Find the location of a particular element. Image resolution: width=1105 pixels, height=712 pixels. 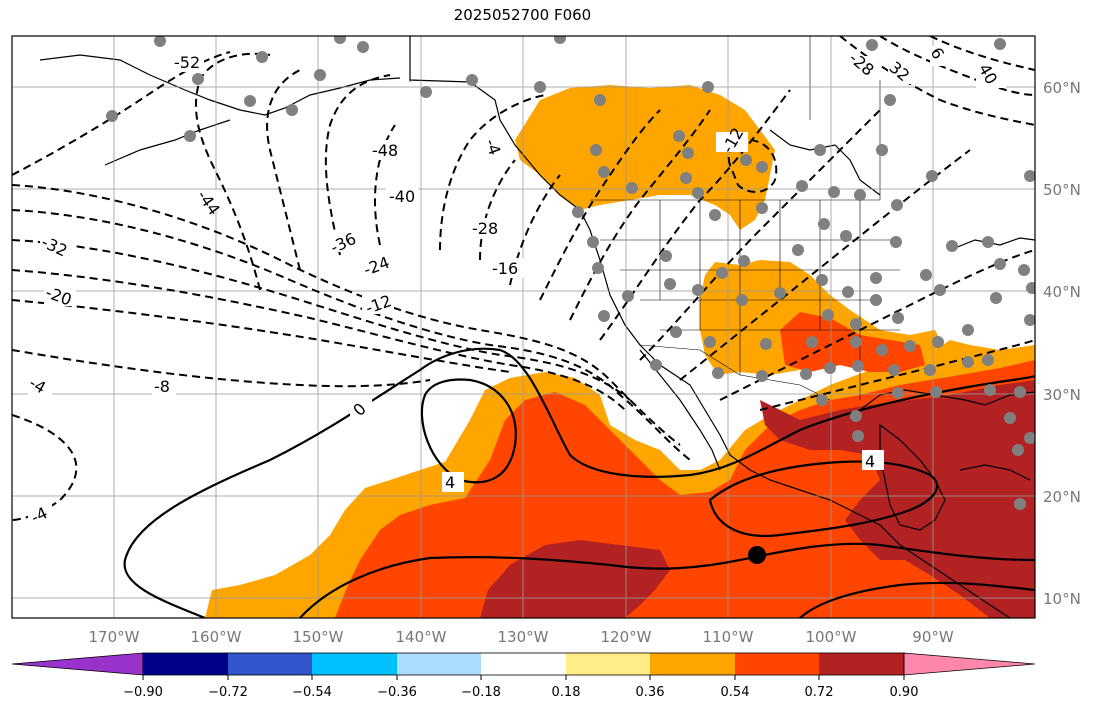

contour-label: -16 is located at coordinates (505, 268).